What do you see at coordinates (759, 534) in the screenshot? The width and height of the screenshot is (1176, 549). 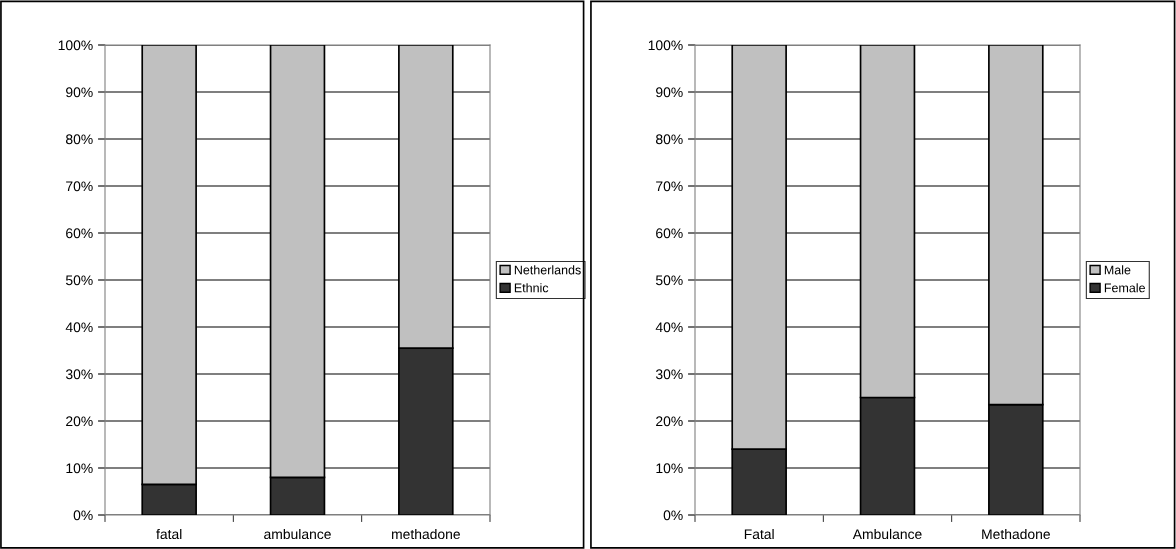 I see `x-tick-label: Fatal` at bounding box center [759, 534].